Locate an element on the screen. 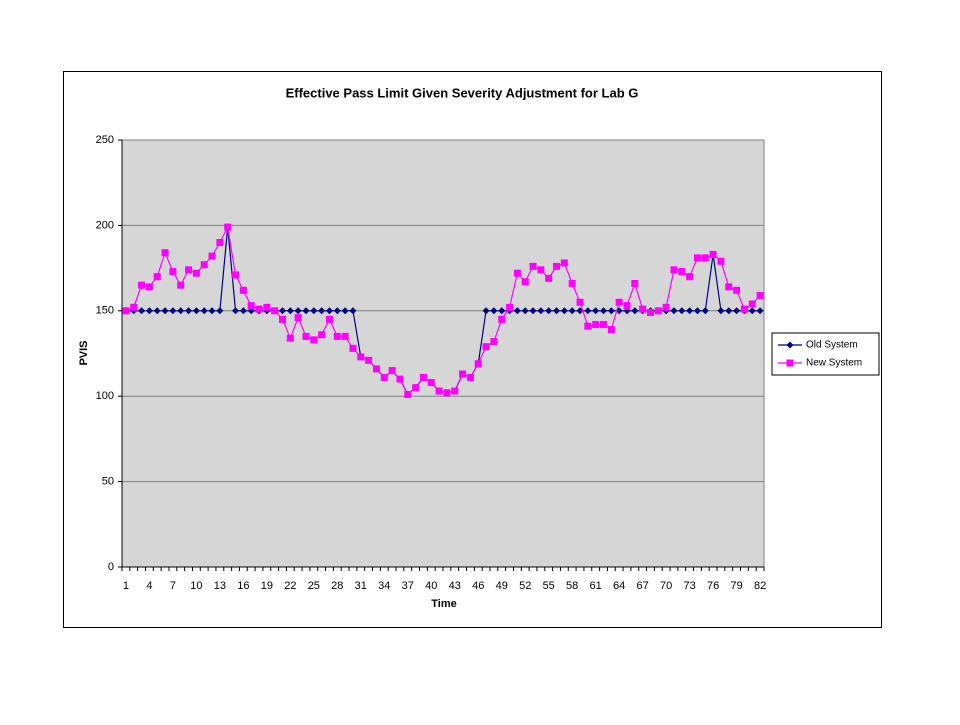 Image resolution: width=960 pixels, height=725 pixels. y-axis-title: PVIS is located at coordinates (84, 352).